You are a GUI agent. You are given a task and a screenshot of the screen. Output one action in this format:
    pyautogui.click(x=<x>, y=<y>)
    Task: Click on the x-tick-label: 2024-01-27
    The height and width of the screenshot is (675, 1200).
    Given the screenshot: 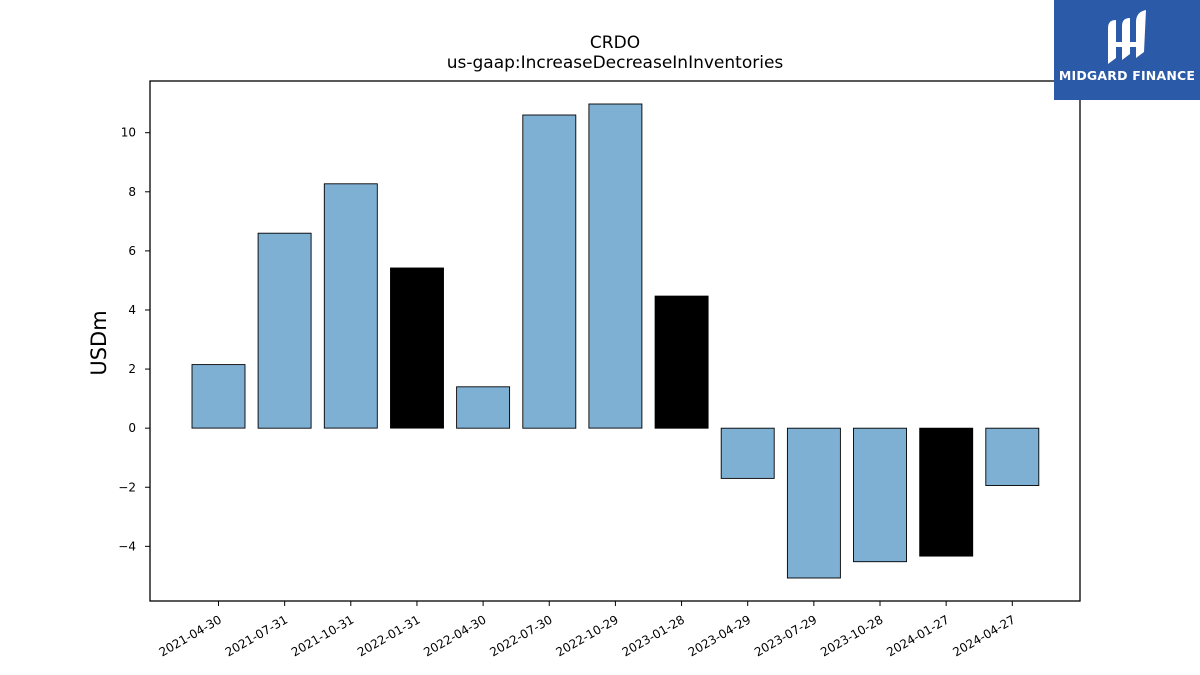 What is the action you would take?
    pyautogui.click(x=917, y=635)
    